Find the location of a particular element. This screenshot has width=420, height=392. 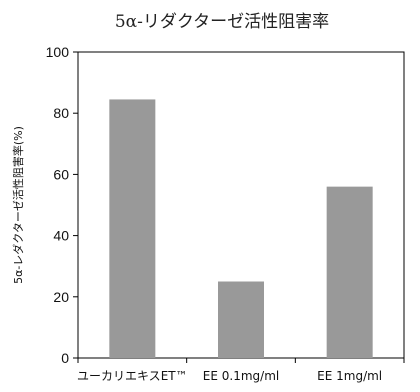

x-axis: ユーカリエキスET™ EE 0.1mg/ml EE 1mg/ml is located at coordinates (241, 370).